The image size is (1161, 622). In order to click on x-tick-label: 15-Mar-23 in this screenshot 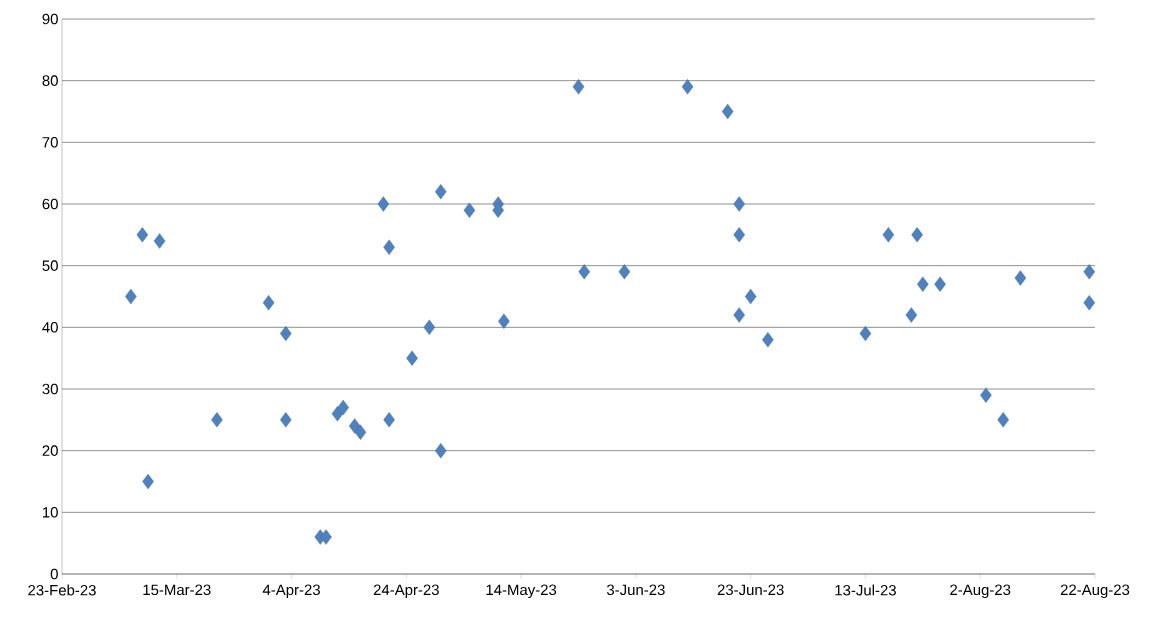, I will do `click(177, 590)`.